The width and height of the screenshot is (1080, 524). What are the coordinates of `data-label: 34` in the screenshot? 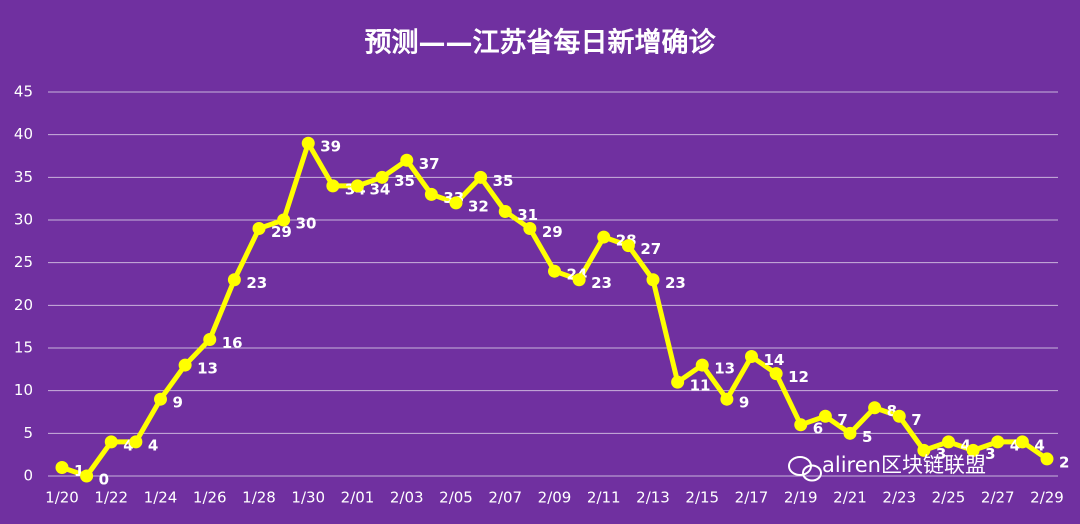 It's located at (380, 189).